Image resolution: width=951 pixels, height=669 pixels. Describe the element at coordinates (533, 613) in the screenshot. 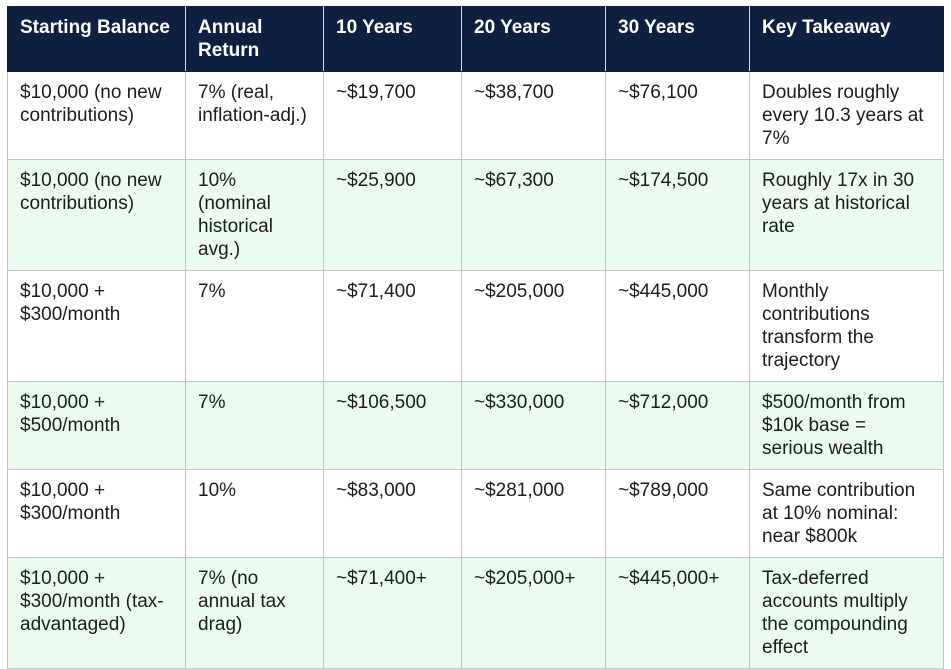

I see `cell-20-years: ~$205,000+` at that location.